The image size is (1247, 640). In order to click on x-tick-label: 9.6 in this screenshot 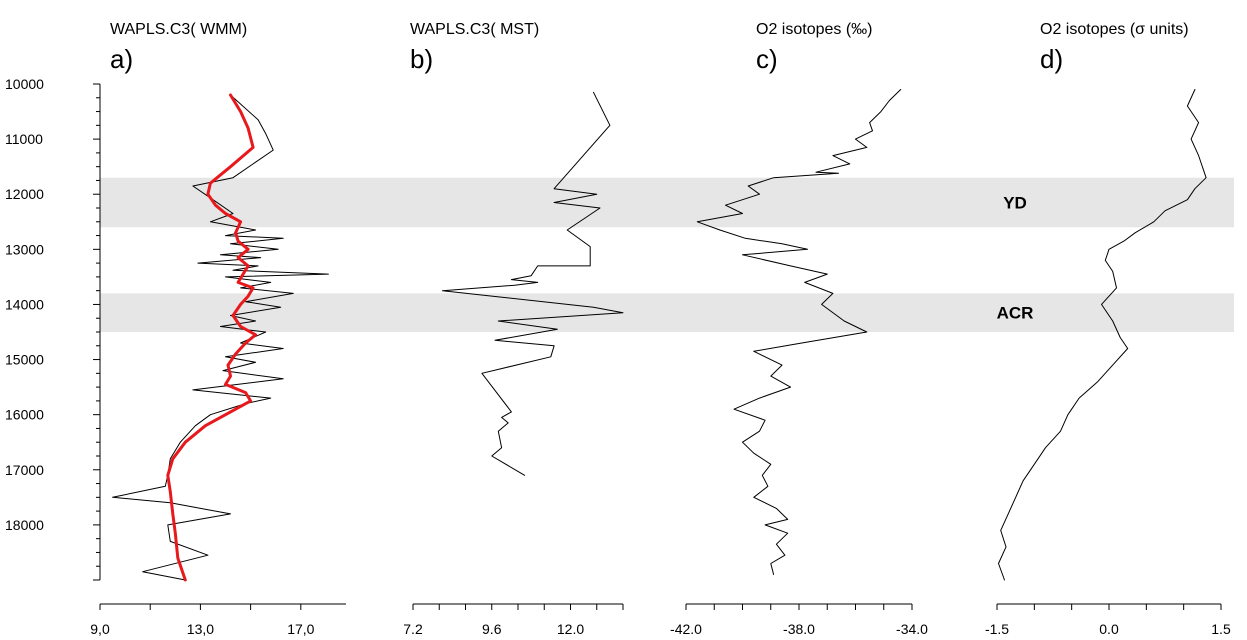, I will do `click(492, 629)`.